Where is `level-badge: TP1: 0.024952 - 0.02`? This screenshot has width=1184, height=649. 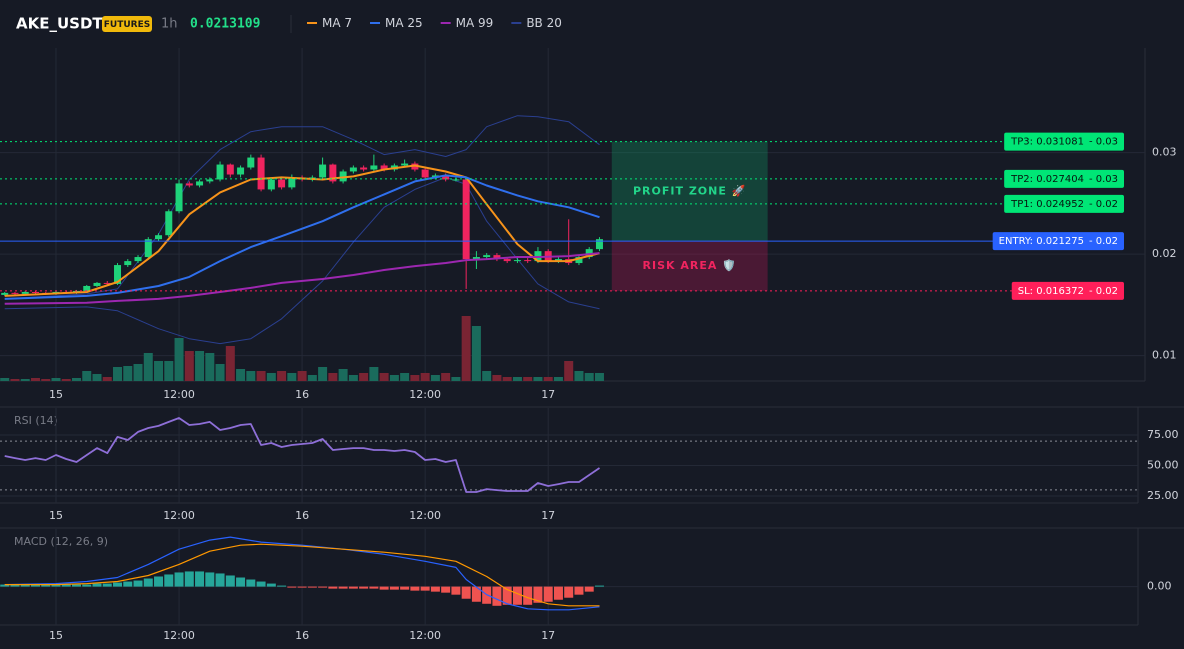
level-badge: TP1: 0.024952 - 0.02 is located at coordinates (1064, 203).